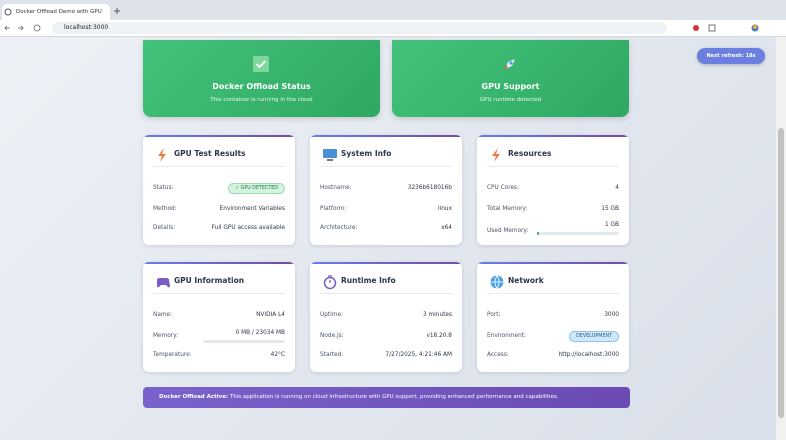 The height and width of the screenshot is (440, 786). Describe the element at coordinates (331, 315) in the screenshot. I see `row-label: Uptime:` at that location.